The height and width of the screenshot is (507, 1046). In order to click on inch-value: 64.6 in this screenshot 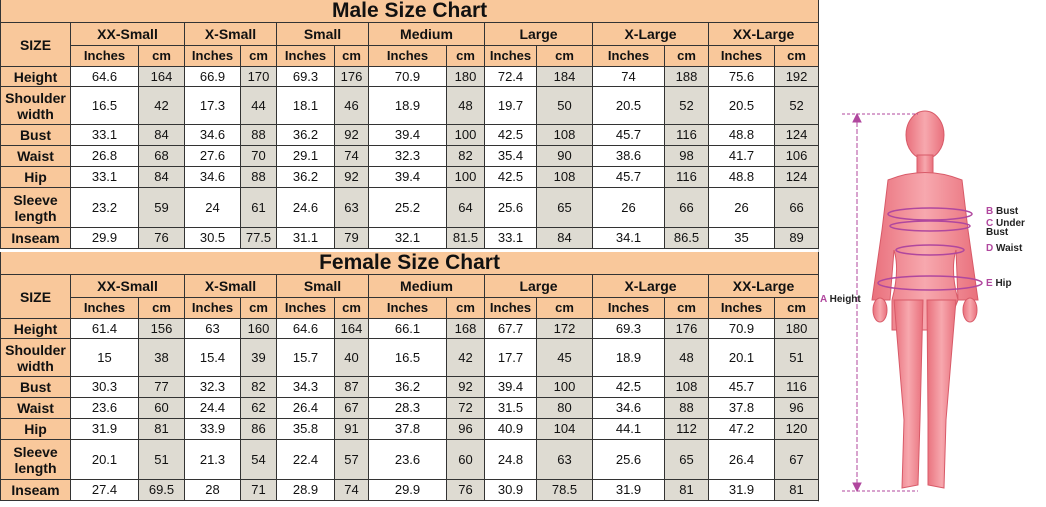, I will do `click(104, 76)`.